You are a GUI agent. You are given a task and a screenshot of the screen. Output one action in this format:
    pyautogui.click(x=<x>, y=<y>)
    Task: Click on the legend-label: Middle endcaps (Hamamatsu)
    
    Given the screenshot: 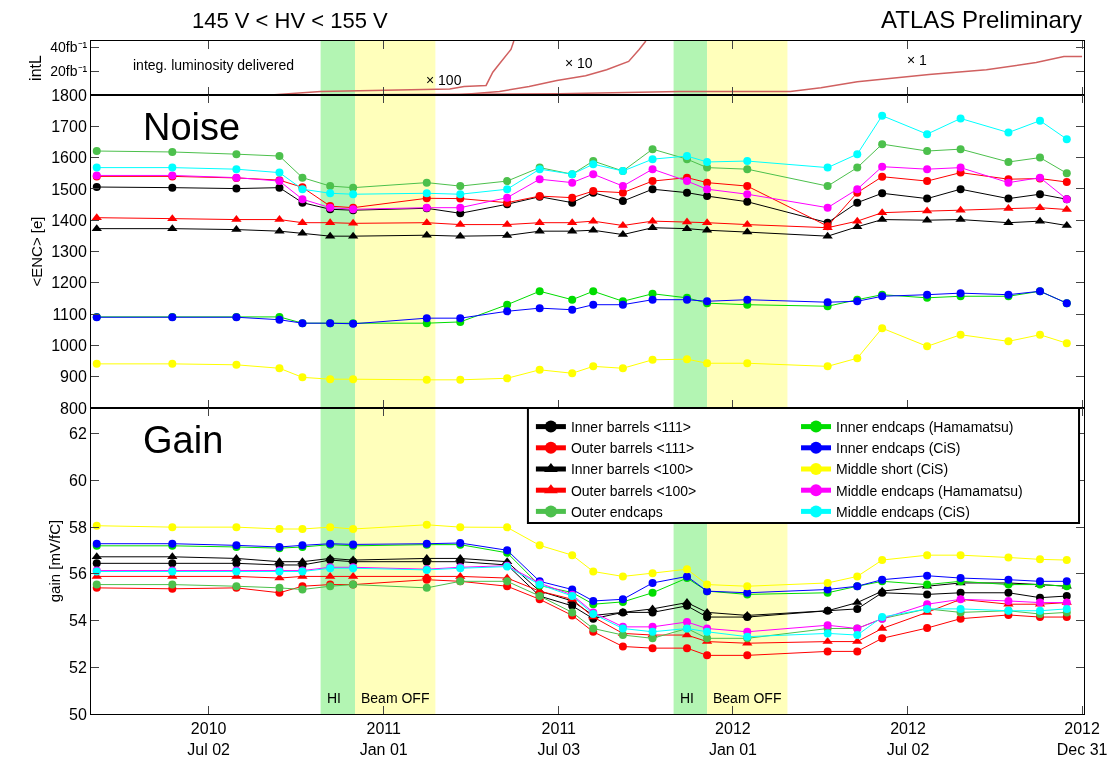 What is the action you would take?
    pyautogui.click(x=929, y=490)
    